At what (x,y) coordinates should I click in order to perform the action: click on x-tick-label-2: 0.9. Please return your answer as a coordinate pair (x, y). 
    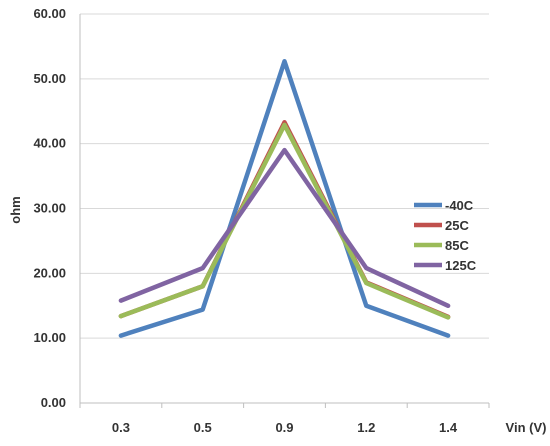
    Looking at the image, I should click on (284, 427).